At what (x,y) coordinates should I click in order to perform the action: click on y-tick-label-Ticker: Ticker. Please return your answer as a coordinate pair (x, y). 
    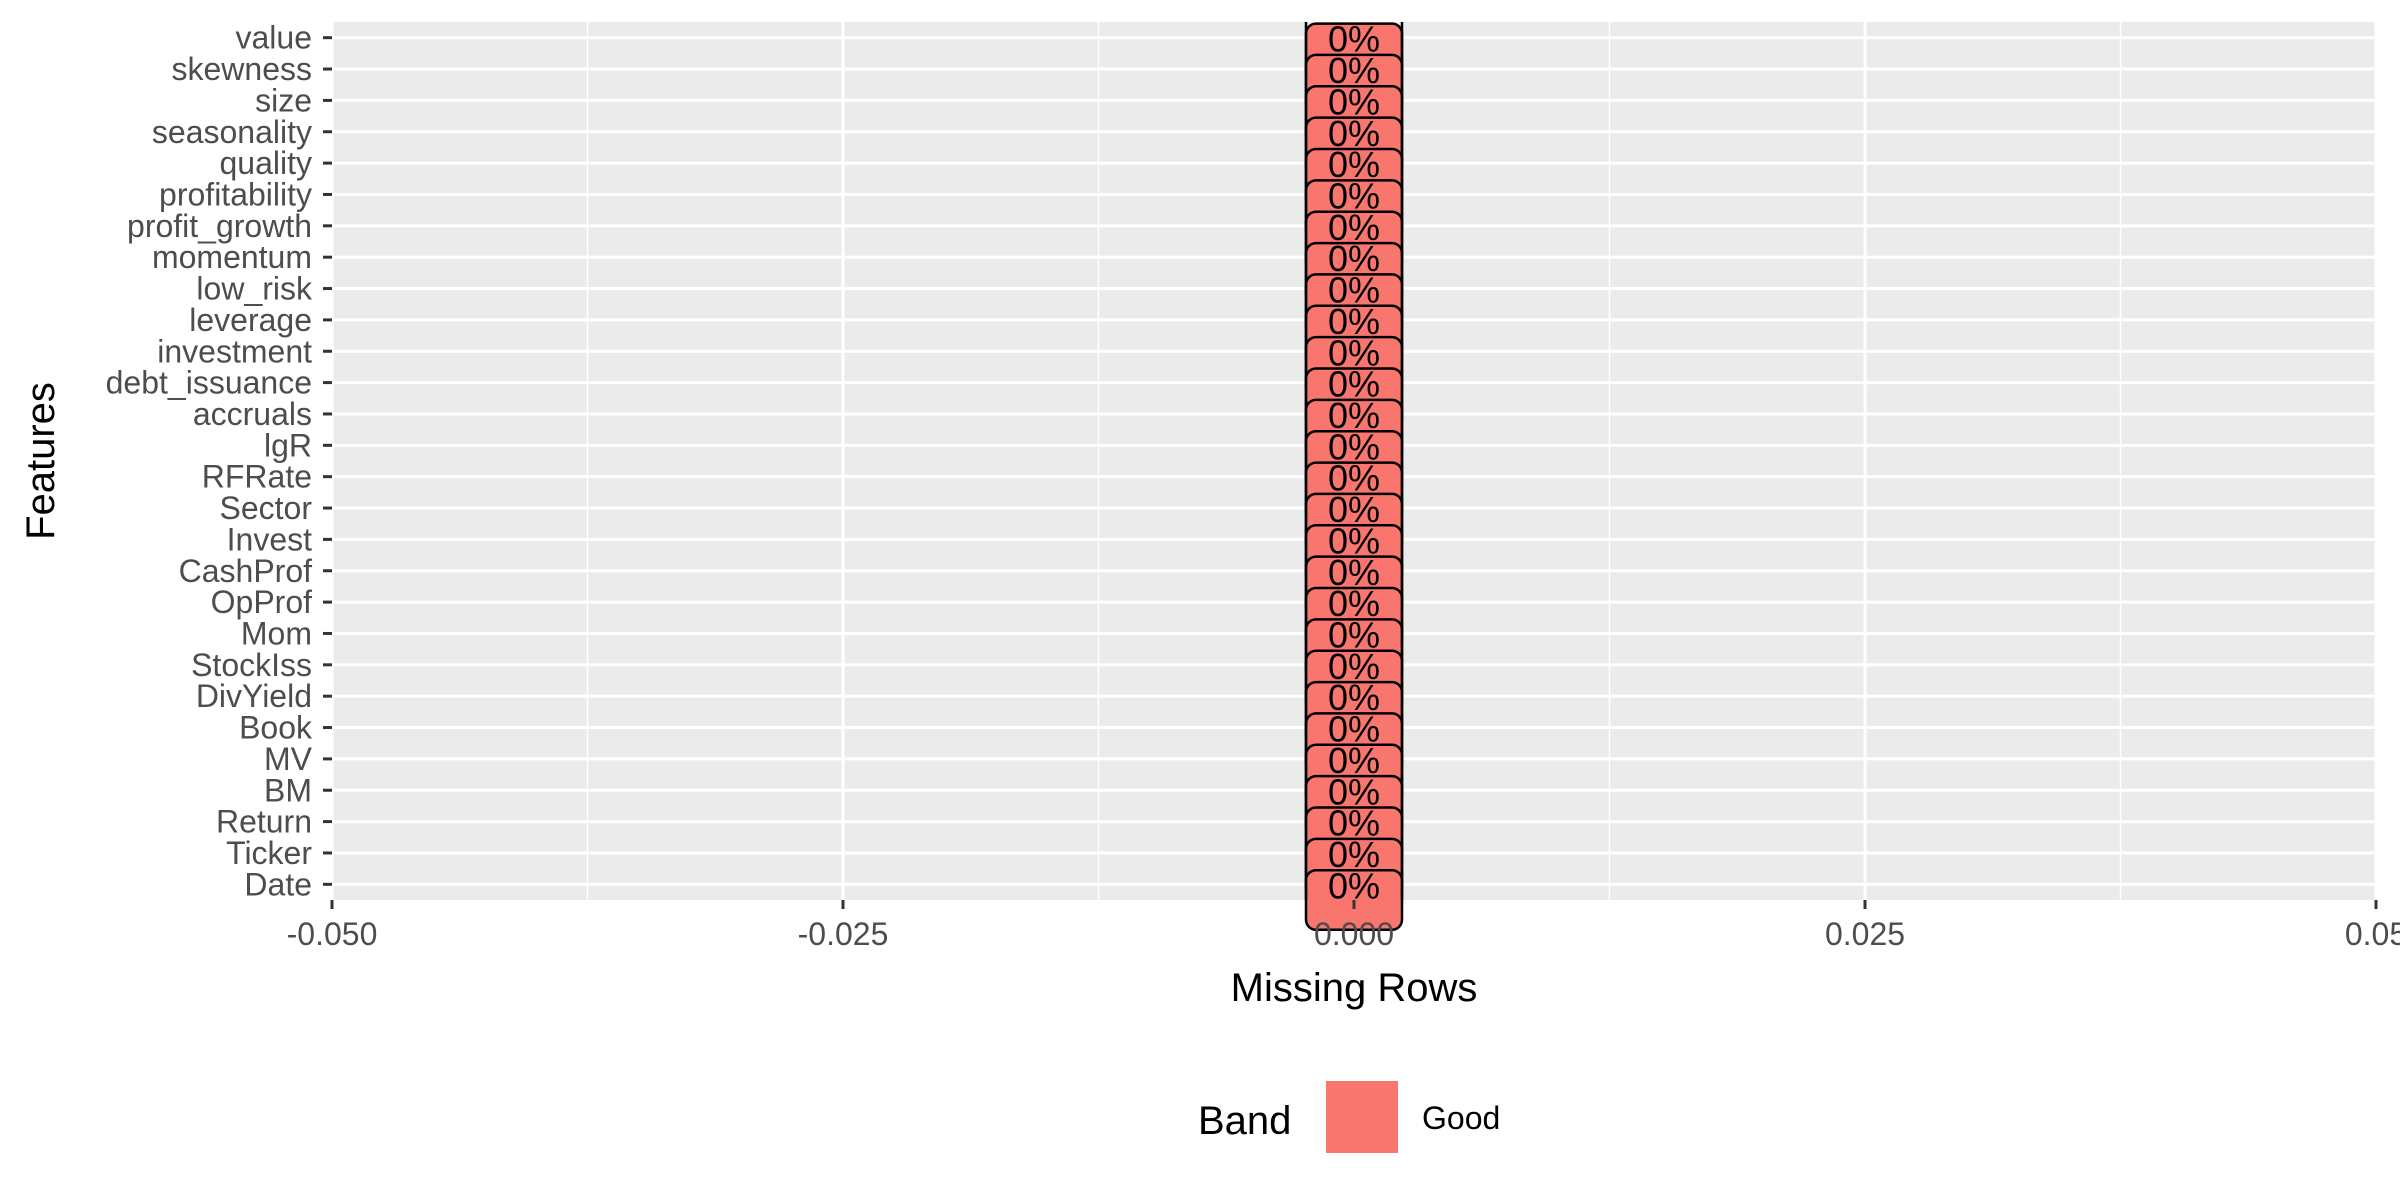
    Looking at the image, I should click on (269, 853).